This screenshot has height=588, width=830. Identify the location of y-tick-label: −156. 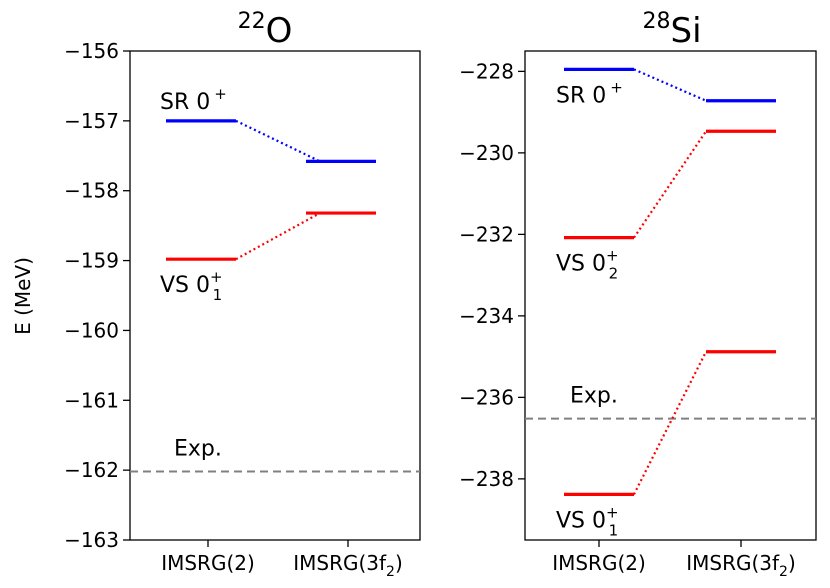
(91, 51).